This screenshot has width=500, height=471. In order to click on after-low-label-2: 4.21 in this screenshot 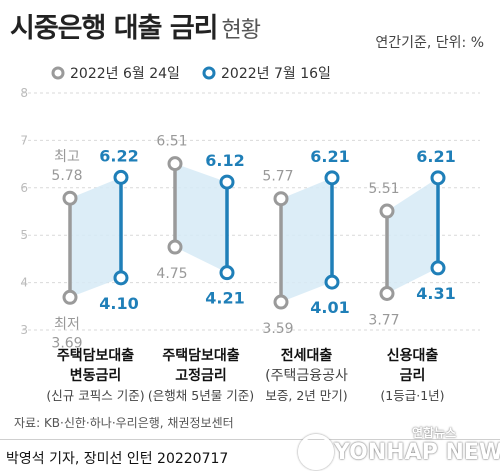, I will do `click(224, 298)`.